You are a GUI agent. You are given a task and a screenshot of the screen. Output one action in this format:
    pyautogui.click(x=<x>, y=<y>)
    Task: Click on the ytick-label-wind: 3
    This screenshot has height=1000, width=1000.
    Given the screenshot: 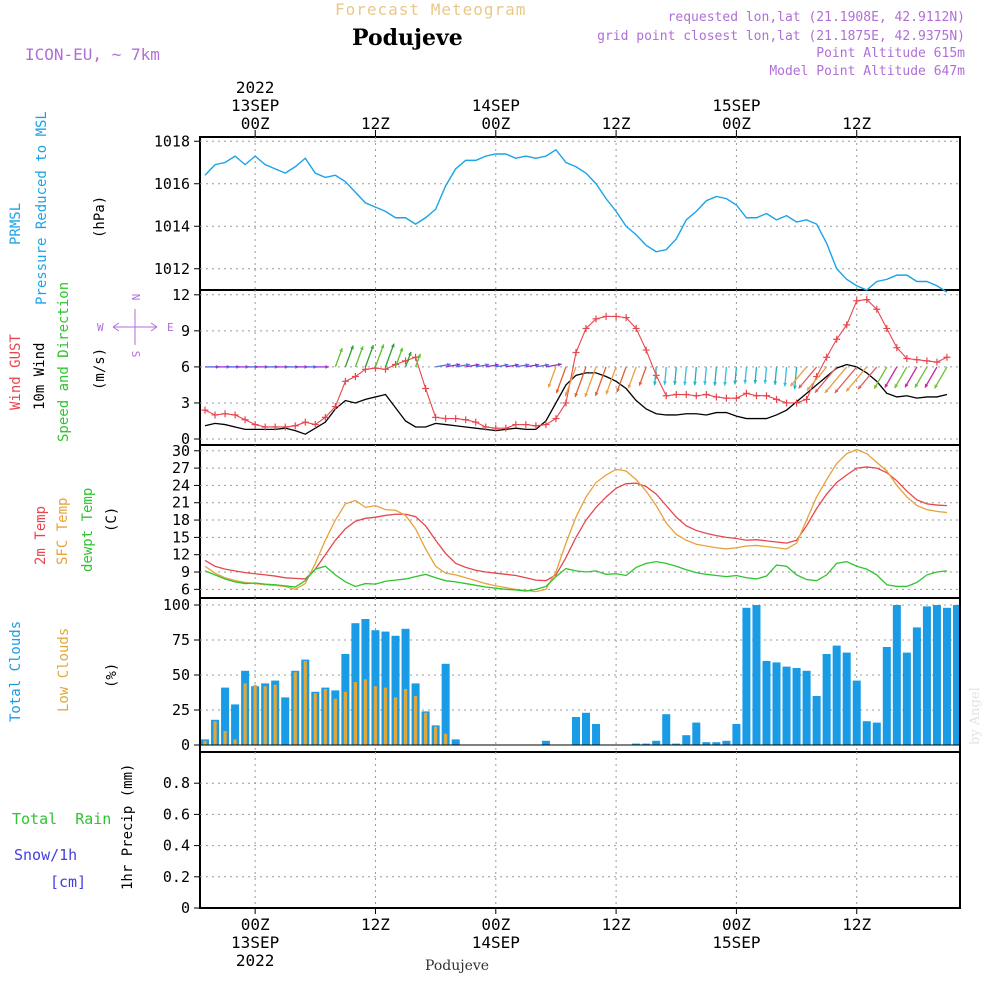 What is the action you would take?
    pyautogui.click(x=185, y=403)
    